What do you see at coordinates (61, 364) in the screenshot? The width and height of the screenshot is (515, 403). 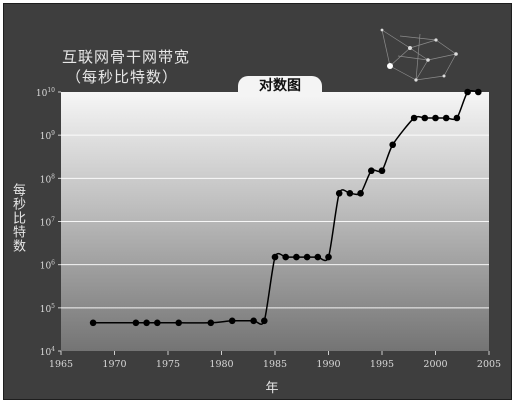 I see `x-tick-label: 1965` at bounding box center [61, 364].